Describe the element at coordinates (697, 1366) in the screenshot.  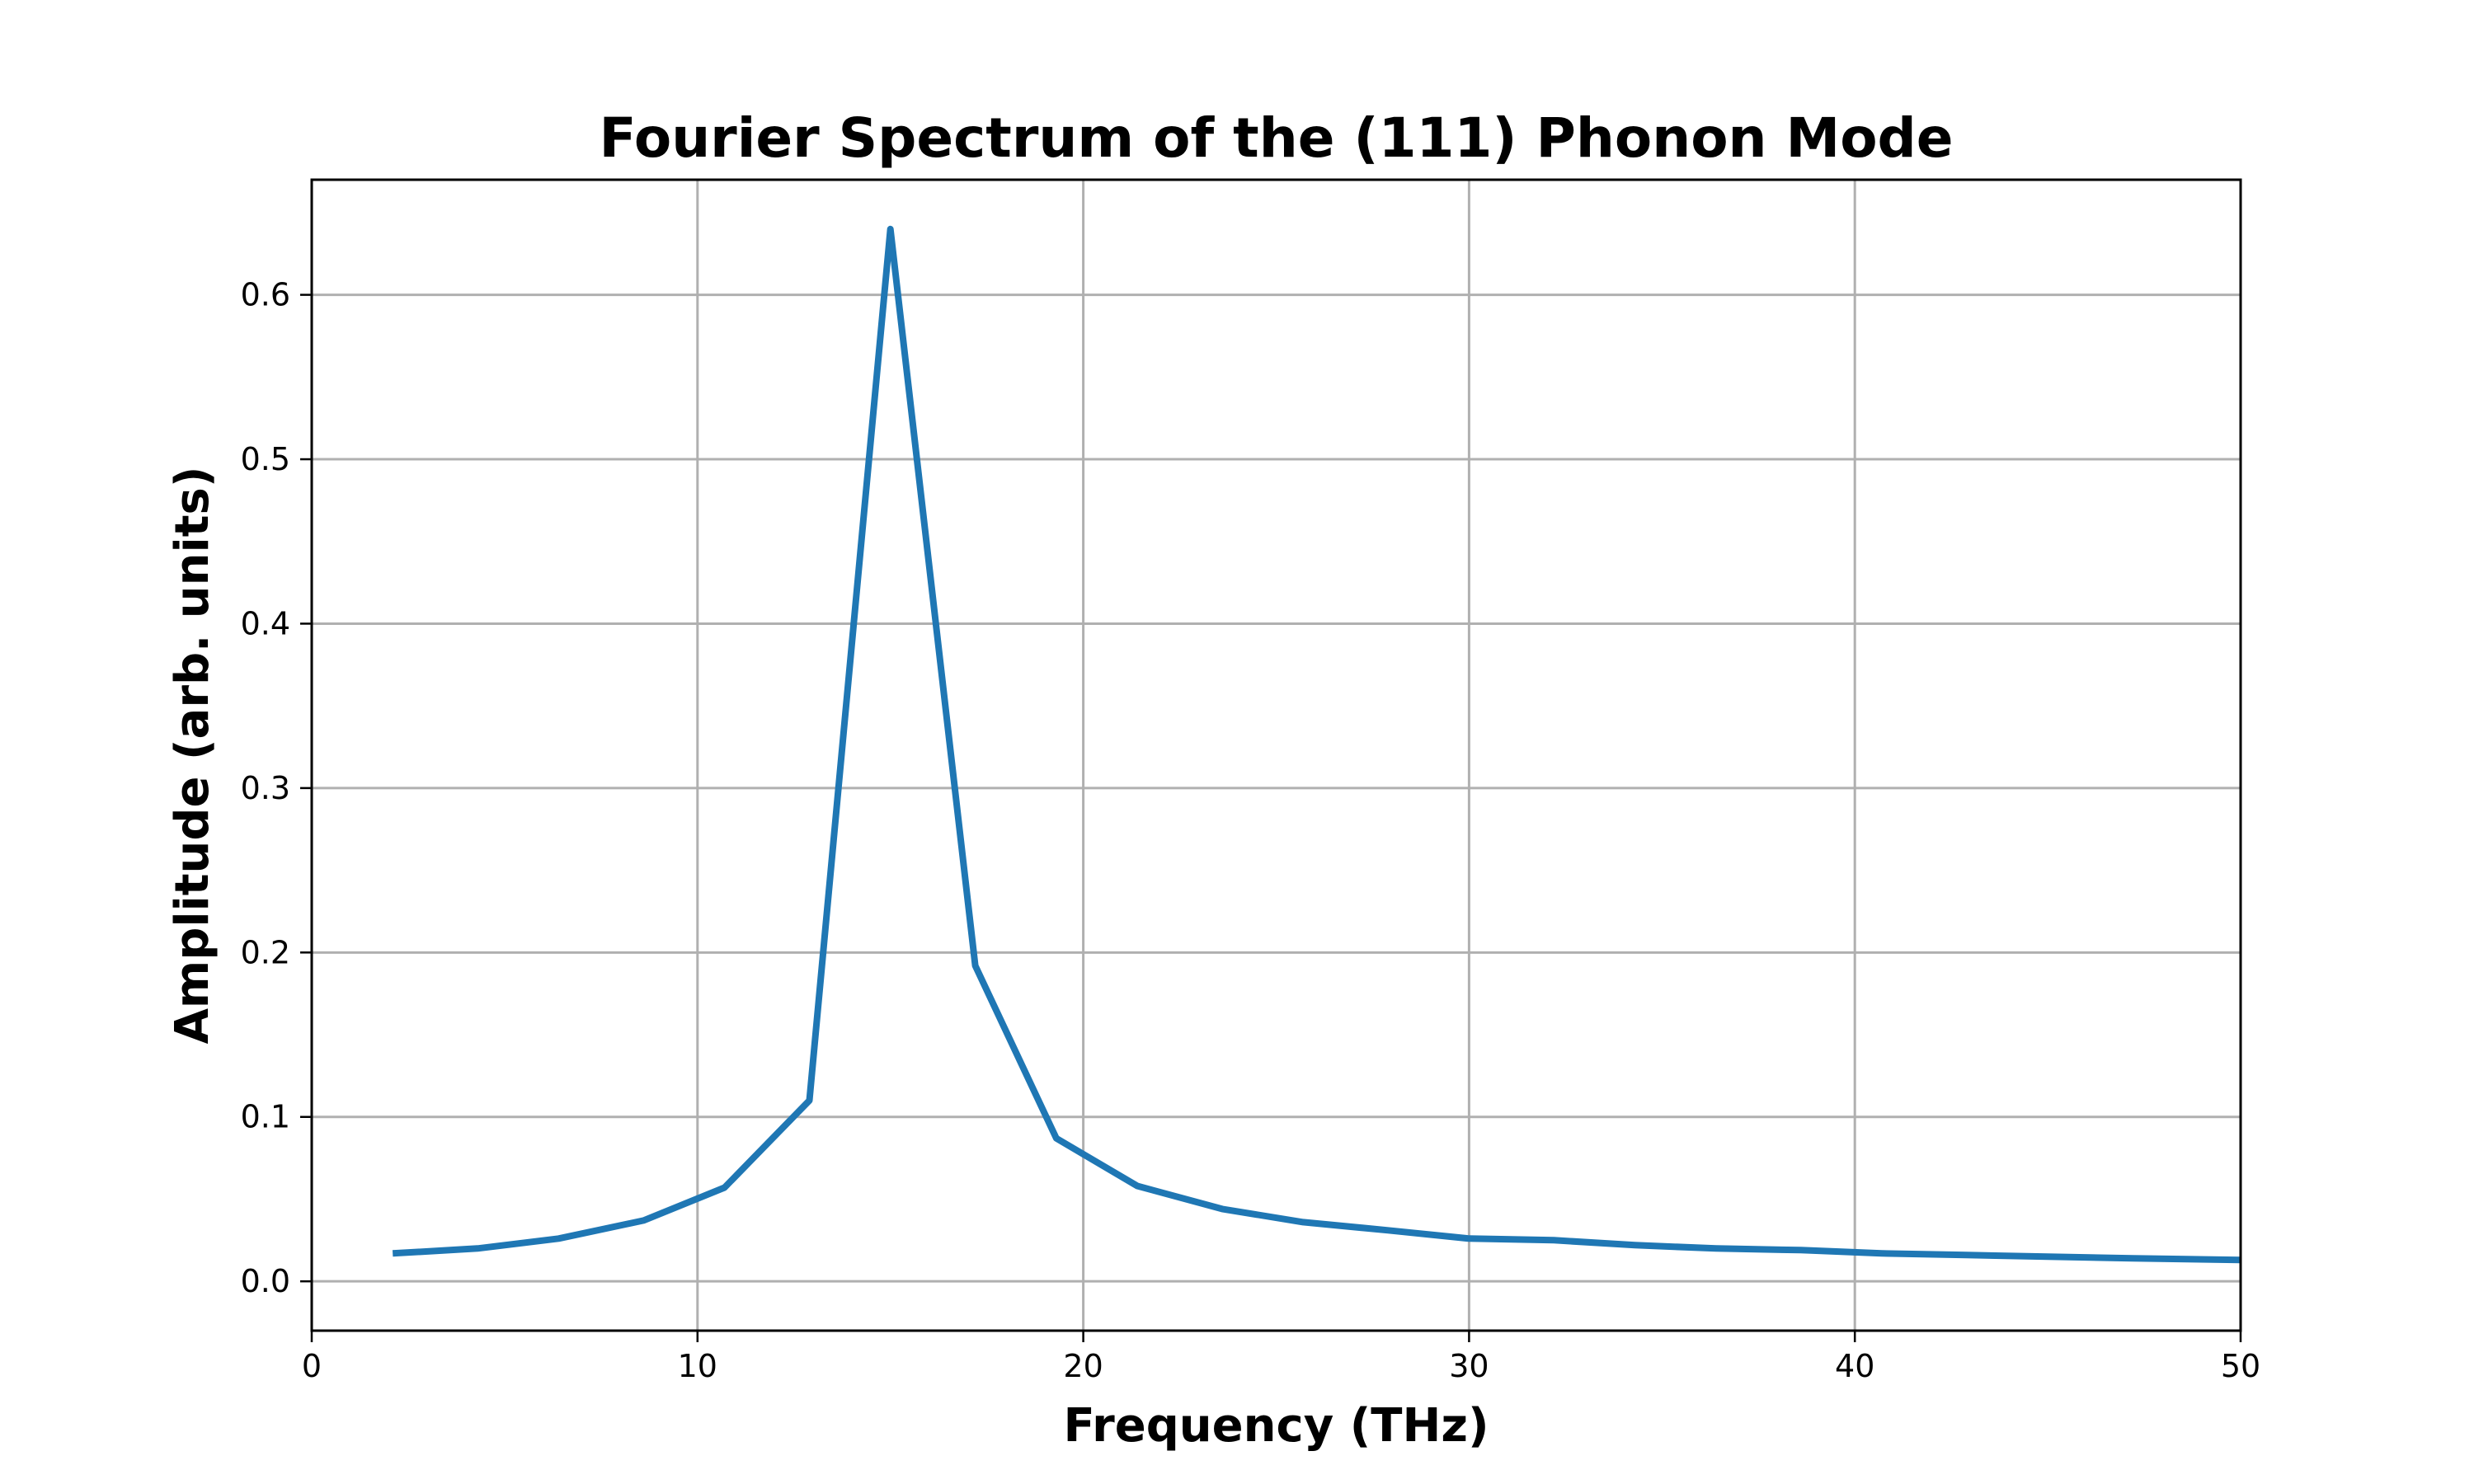
I see `x-tick-label: 10` at that location.